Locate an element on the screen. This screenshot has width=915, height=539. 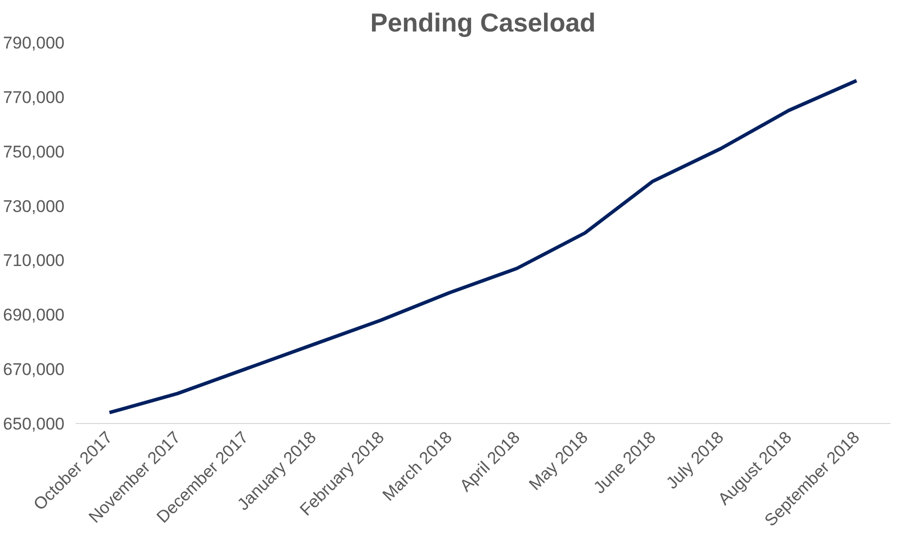
y-tick-label: 670,000 is located at coordinates (33, 370).